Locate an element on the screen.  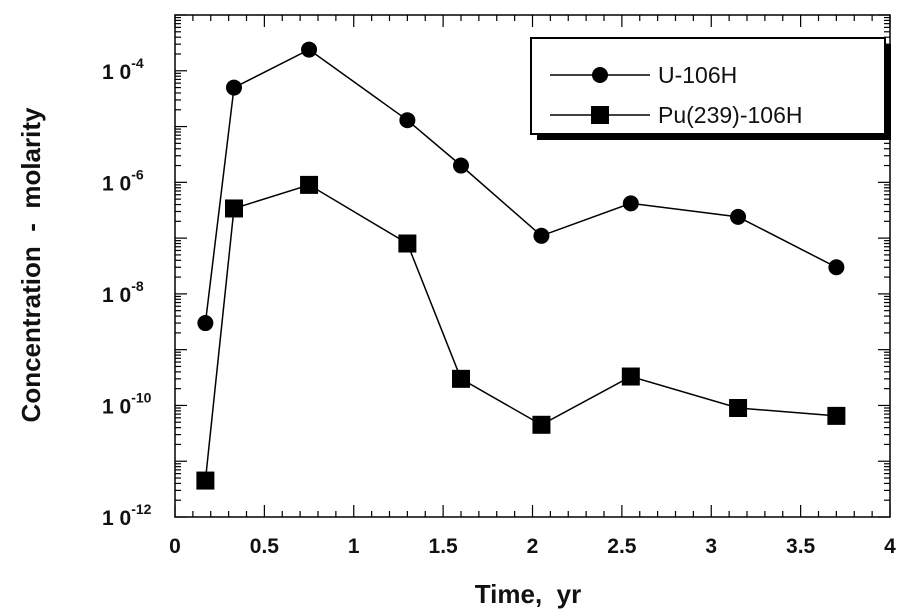
y-tick-label: 1 0-8 is located at coordinates (123, 292).